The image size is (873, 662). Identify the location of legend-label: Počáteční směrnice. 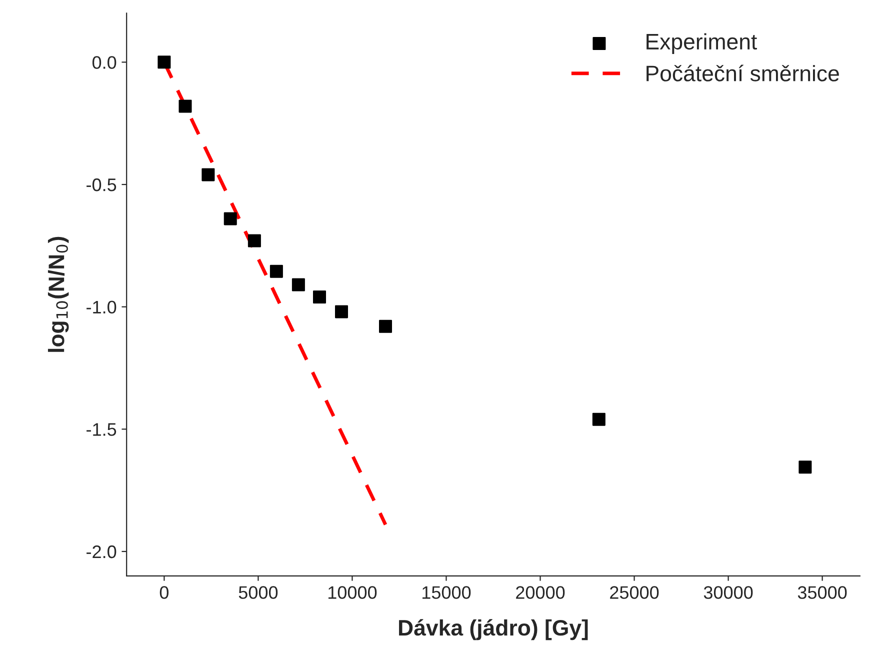
(742, 73).